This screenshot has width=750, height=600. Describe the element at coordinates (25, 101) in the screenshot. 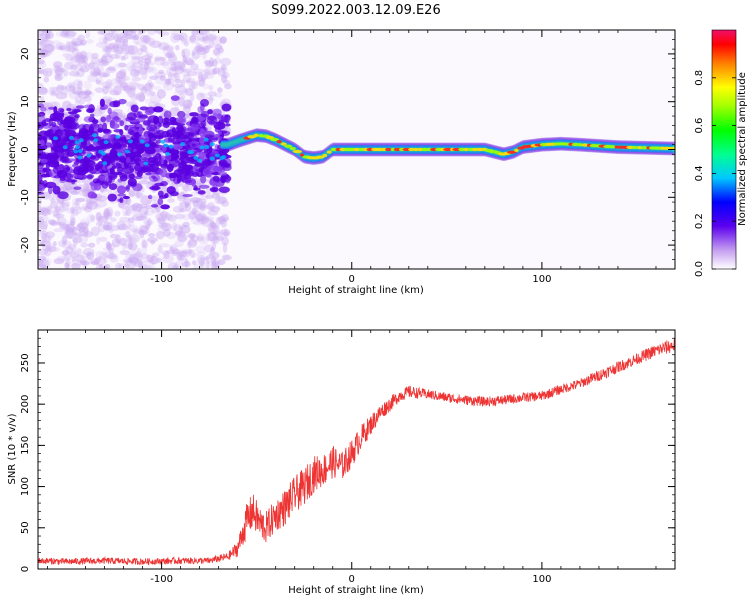

I see `y-tick-label: 10` at that location.